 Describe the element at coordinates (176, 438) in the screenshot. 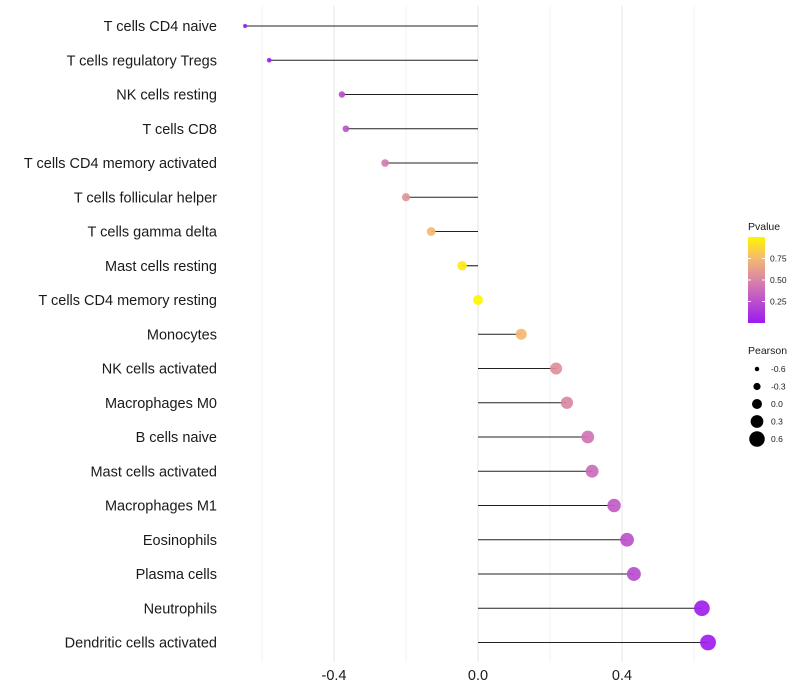

I see `y-axis-label: B cells naive` at that location.